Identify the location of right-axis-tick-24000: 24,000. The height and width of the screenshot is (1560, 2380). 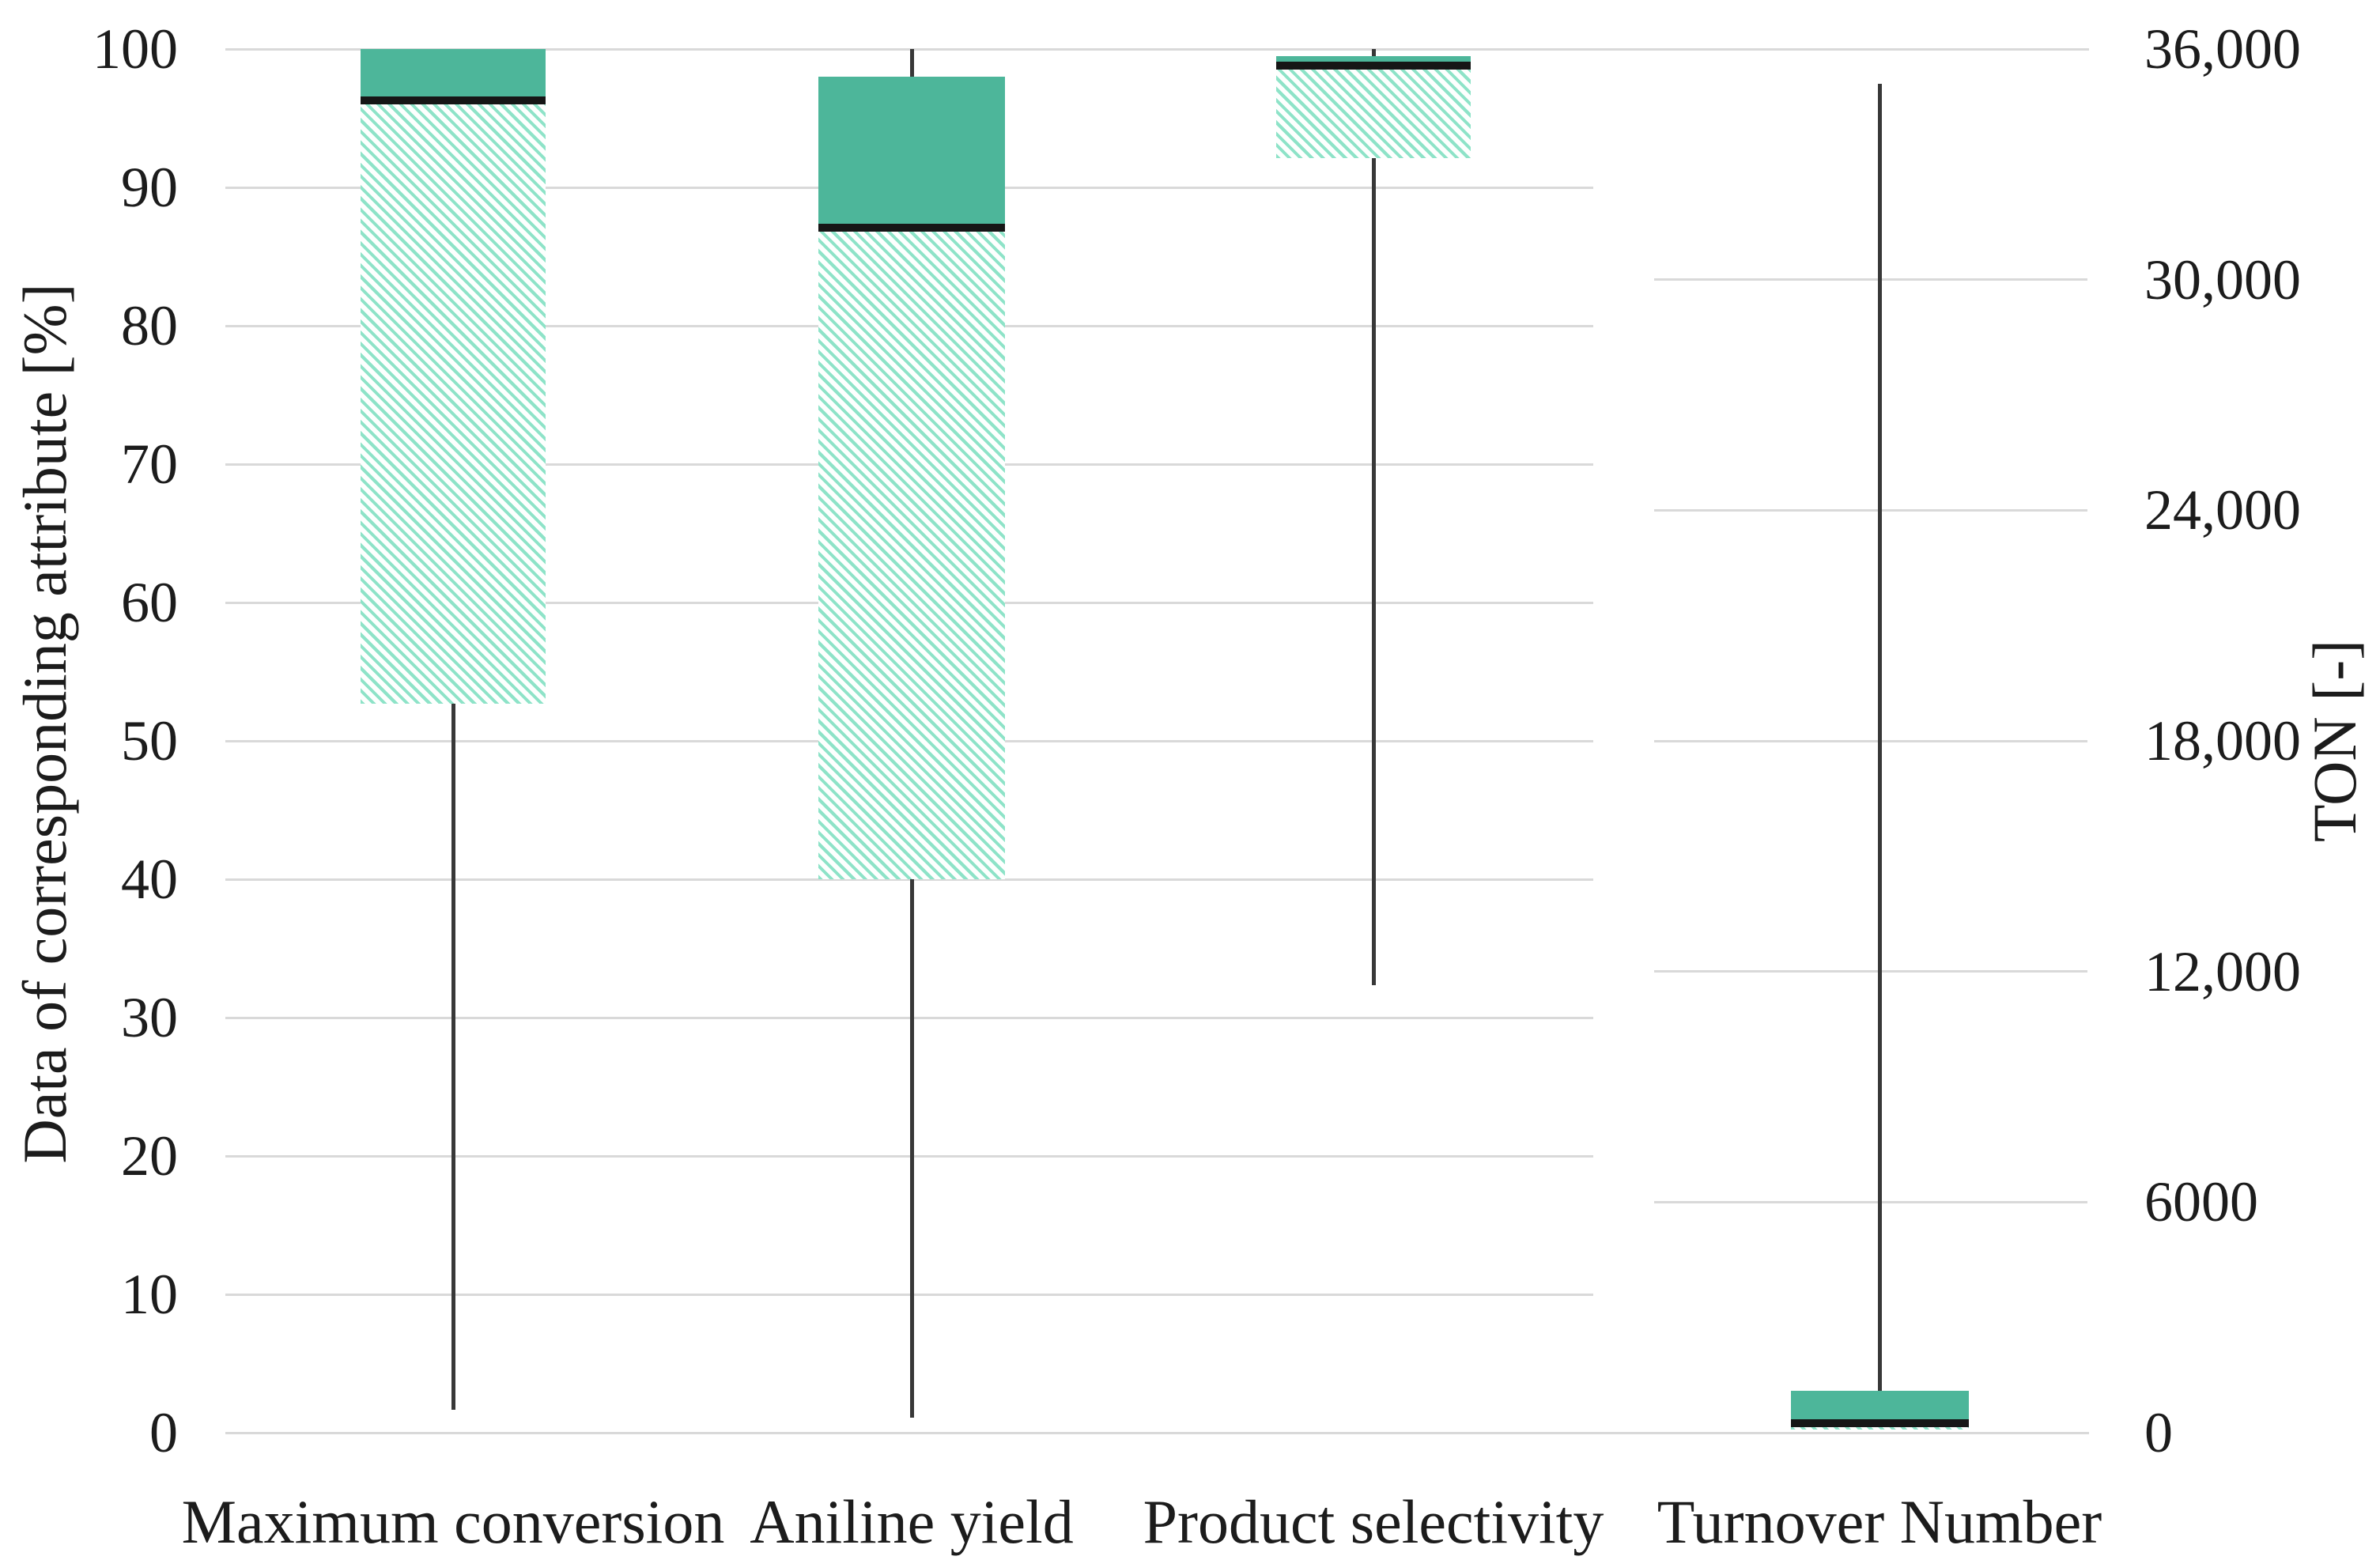
(2222, 510).